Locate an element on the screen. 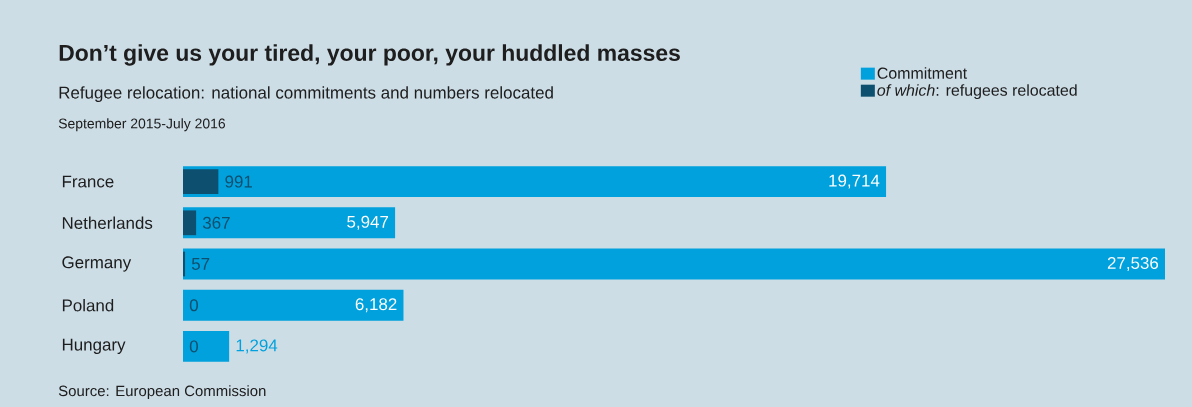 The height and width of the screenshot is (407, 1192). y-tick-label: Germany is located at coordinates (97, 264).